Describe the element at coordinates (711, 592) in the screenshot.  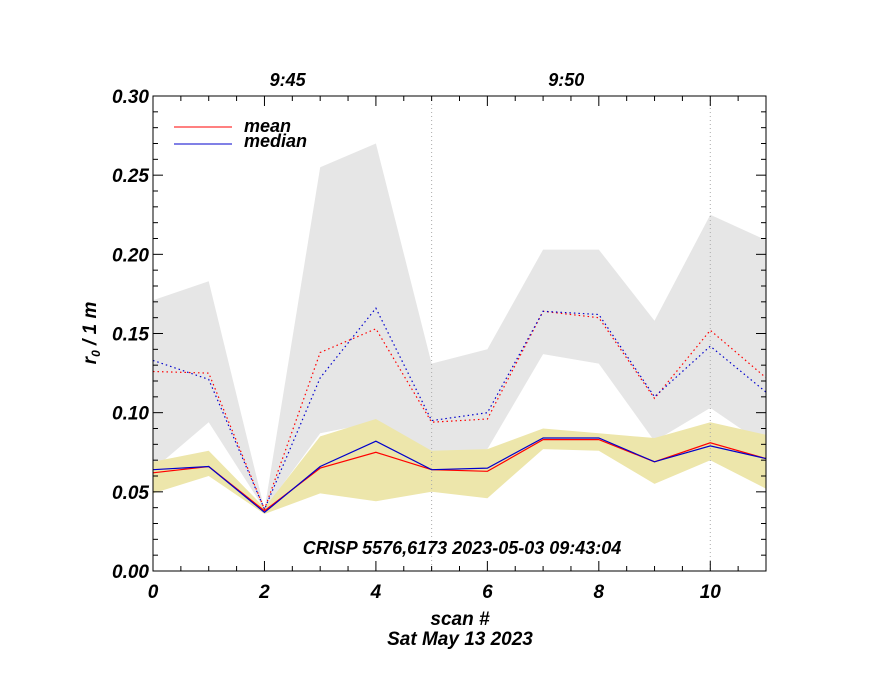
I see `x-tick-label: 10` at that location.